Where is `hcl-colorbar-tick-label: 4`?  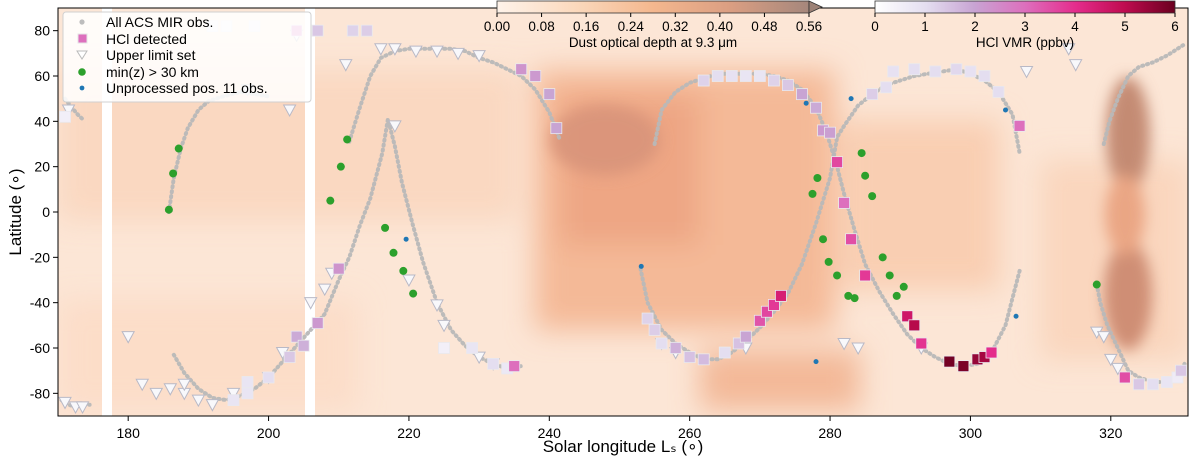 hcl-colorbar-tick-label: 4 is located at coordinates (1075, 26).